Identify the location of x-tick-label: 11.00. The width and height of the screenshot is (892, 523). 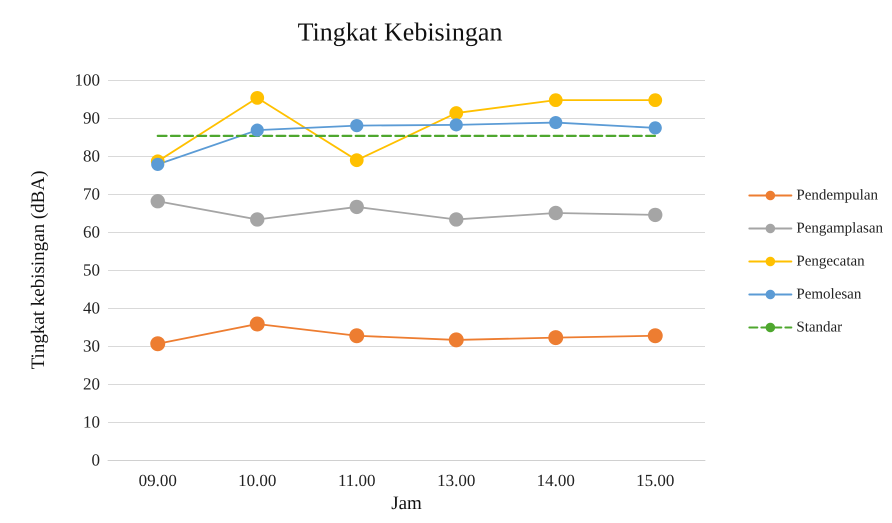
(357, 480).